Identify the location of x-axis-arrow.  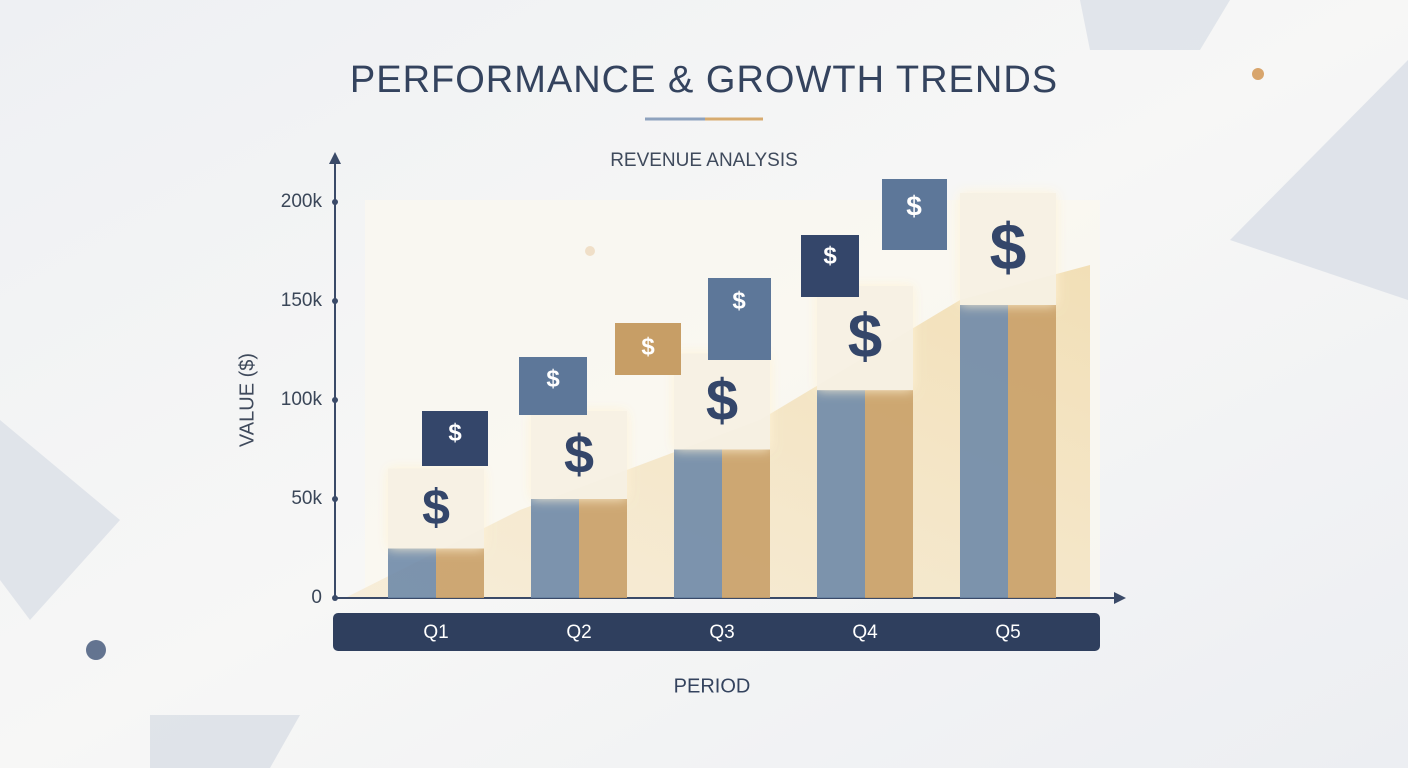
(1120, 598).